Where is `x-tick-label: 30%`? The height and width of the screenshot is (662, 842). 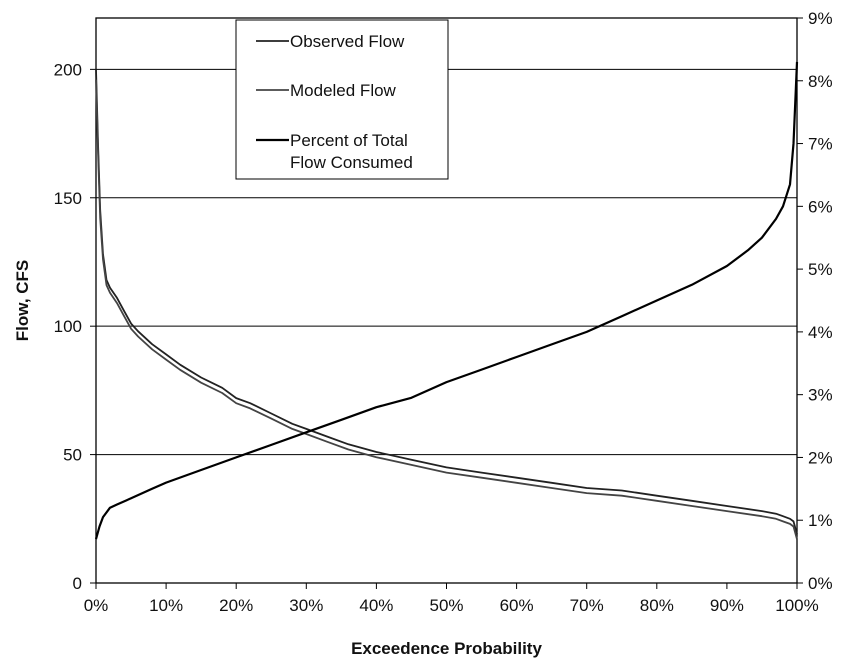 x-tick-label: 30% is located at coordinates (306, 605).